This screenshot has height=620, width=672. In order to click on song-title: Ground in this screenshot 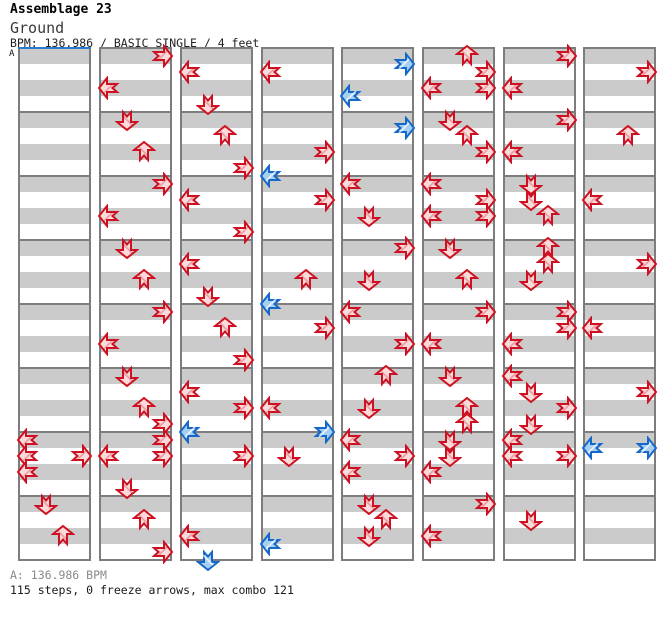, I will do `click(37, 28)`.